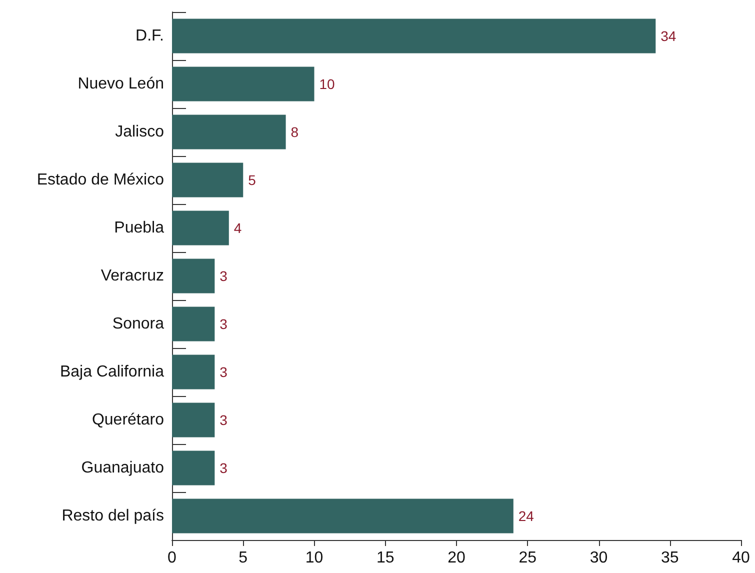  What do you see at coordinates (139, 228) in the screenshot?
I see `y-tick-label: Puebla` at bounding box center [139, 228].